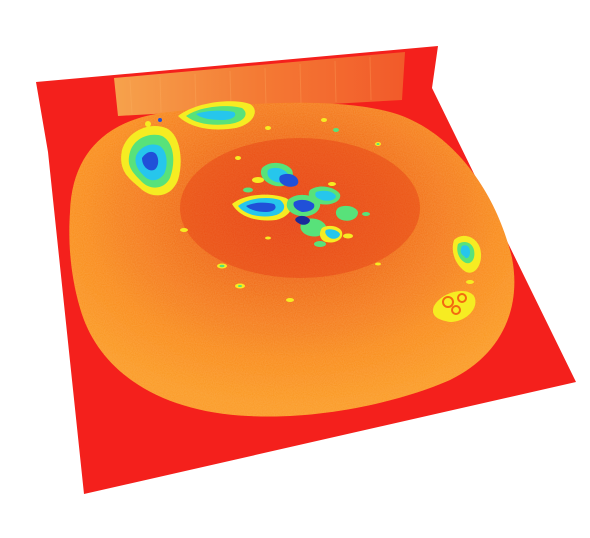 The width and height of the screenshot is (590, 538). I want to click on back-wall, so click(259, 84).